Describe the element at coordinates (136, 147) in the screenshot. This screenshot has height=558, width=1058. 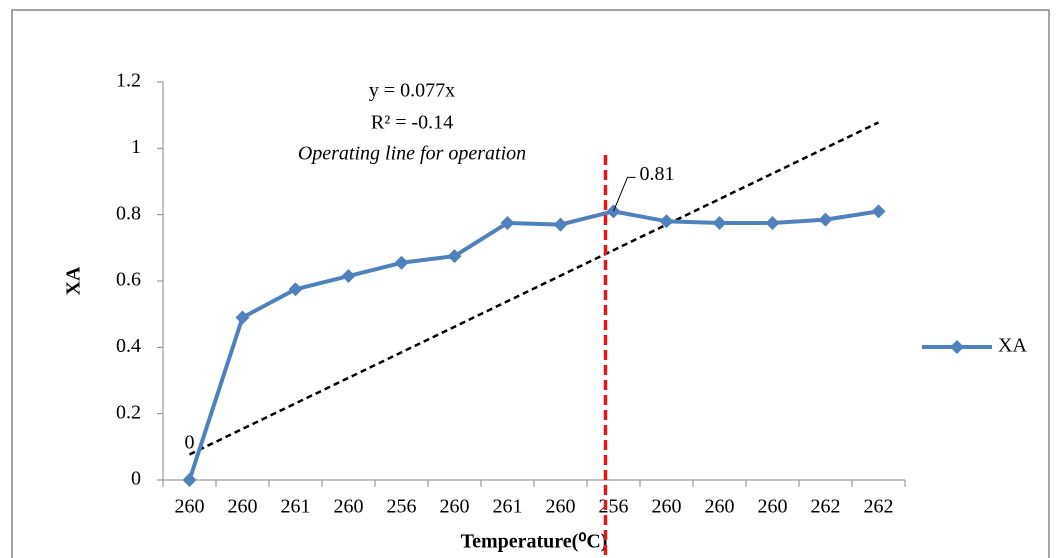
I see `y-tick-label: 1` at that location.